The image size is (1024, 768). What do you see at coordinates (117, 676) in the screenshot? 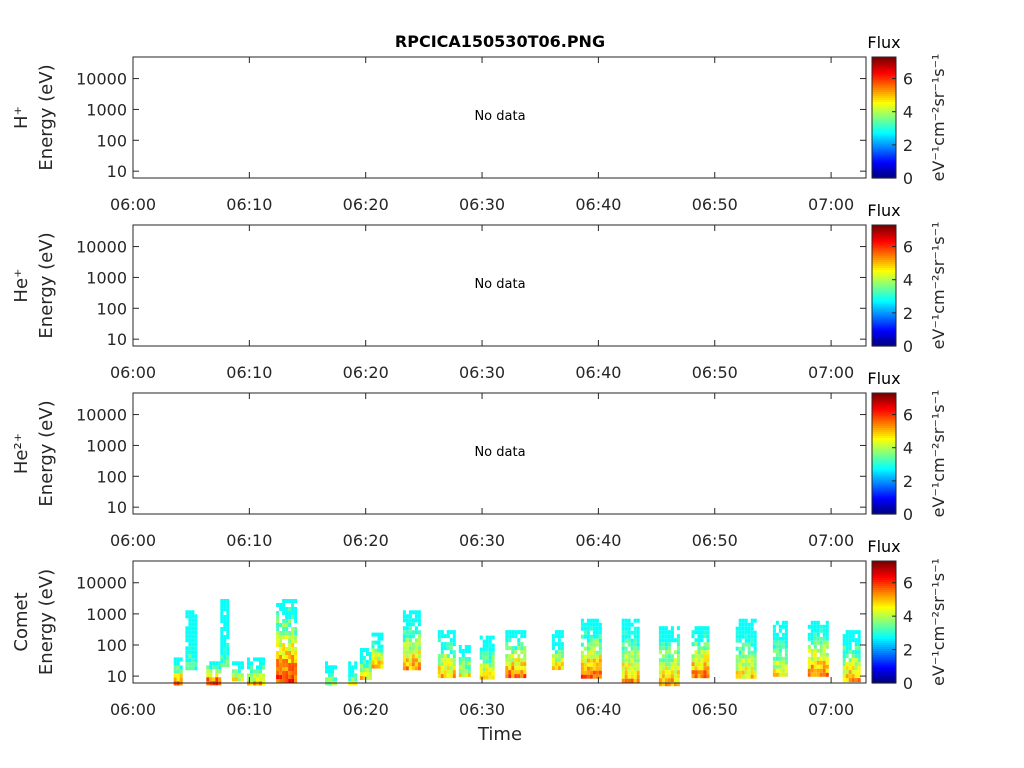
I see `y-tick-label: 10` at bounding box center [117, 676].